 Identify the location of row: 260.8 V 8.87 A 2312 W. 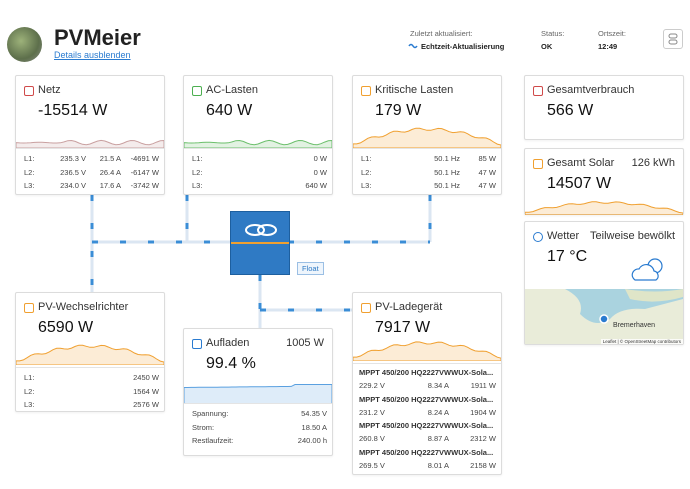
(427, 440).